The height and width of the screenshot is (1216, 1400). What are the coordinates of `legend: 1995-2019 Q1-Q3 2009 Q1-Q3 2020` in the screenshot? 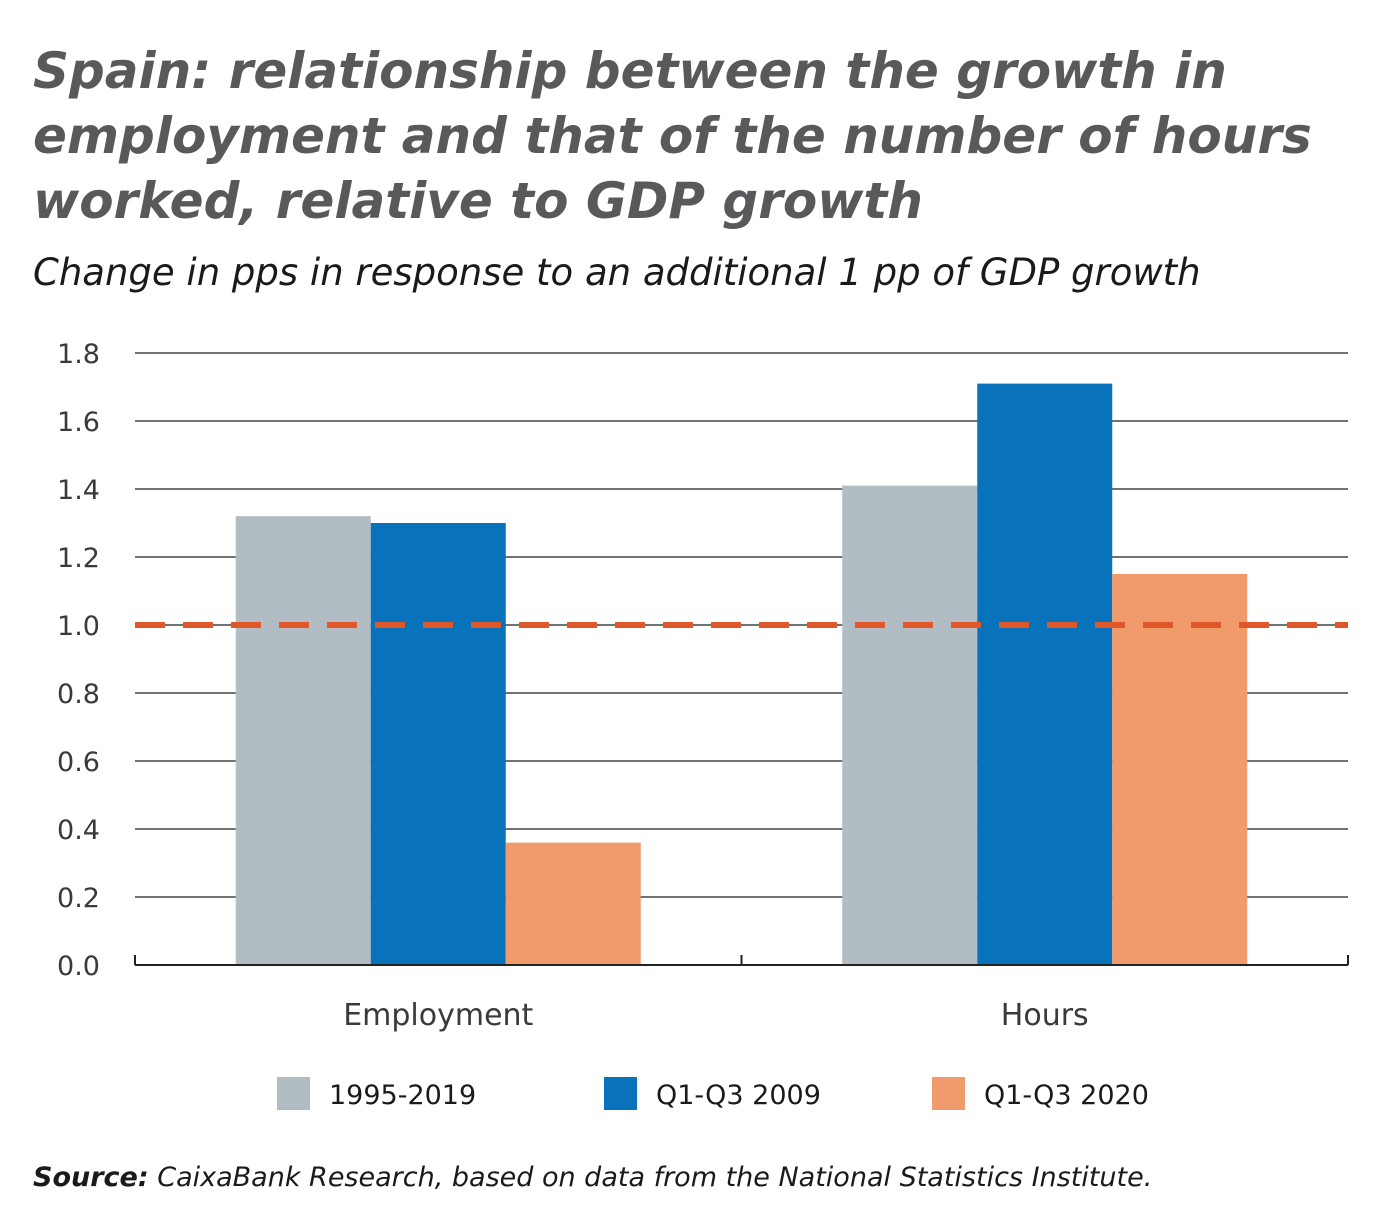 It's located at (713, 1094).